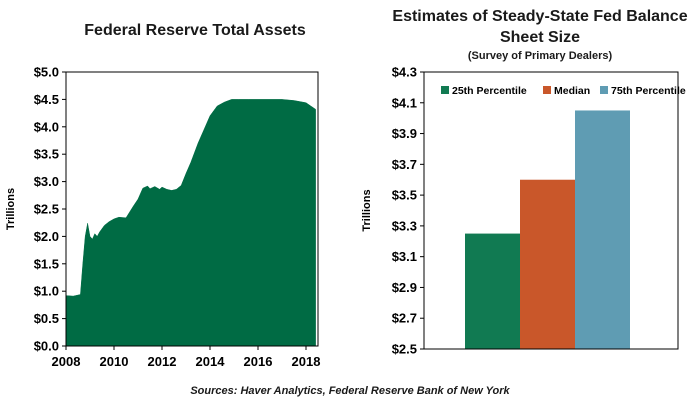 The image size is (700, 404). Describe the element at coordinates (46, 291) in the screenshot. I see `y-tick-label: $1.0` at that location.